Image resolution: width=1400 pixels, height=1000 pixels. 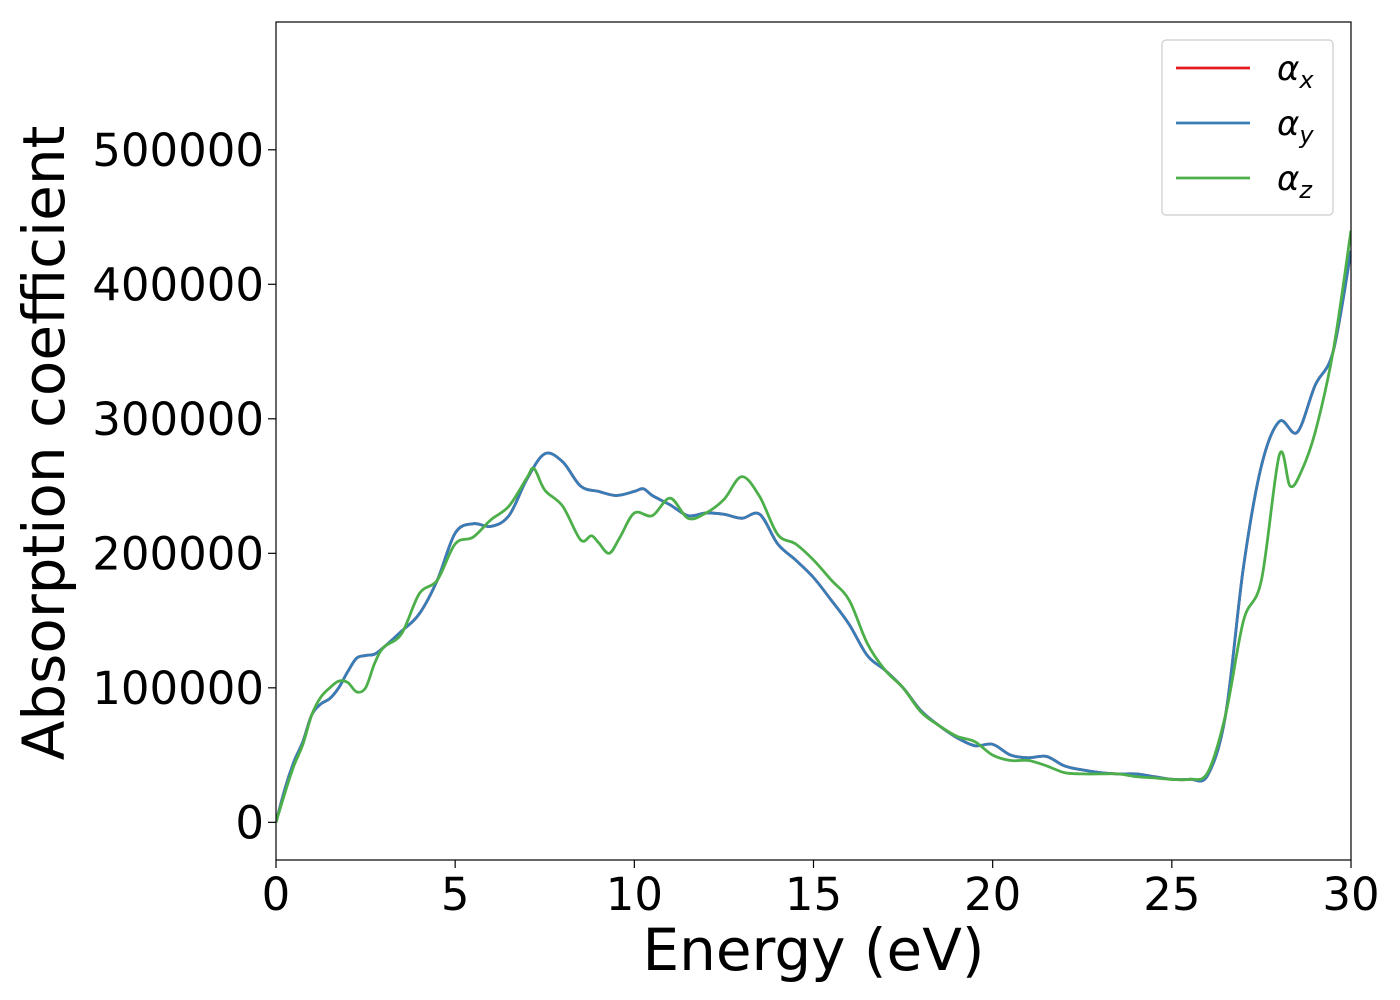 I want to click on y-tick-label: 300000, so click(x=178, y=419).